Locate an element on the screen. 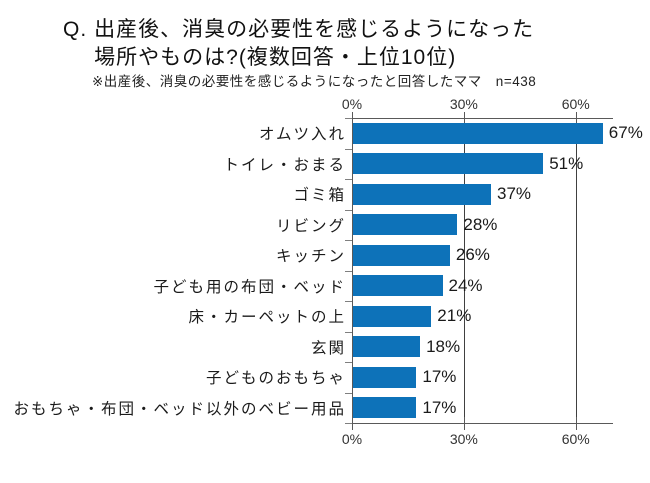  category-label: トイレ・おまる is located at coordinates (284, 165).